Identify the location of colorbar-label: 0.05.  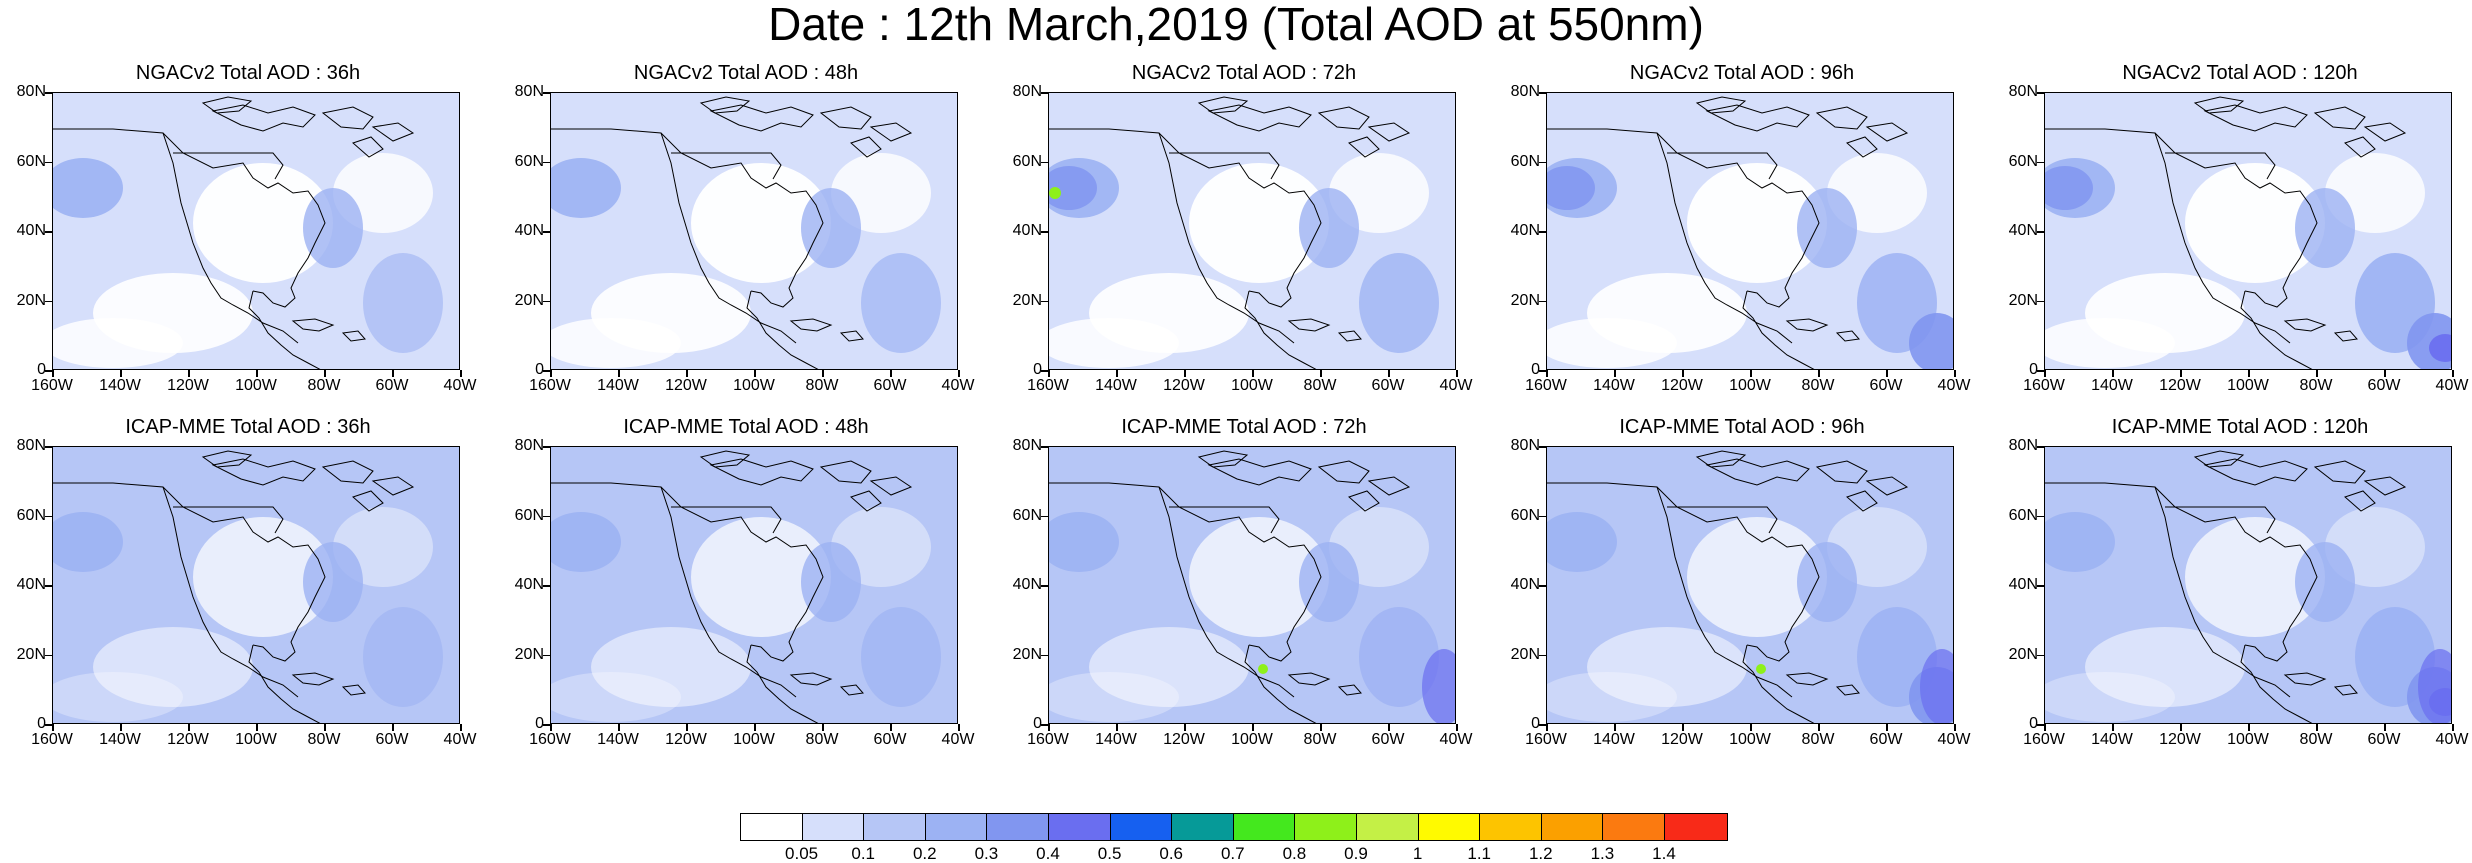
(802, 853).